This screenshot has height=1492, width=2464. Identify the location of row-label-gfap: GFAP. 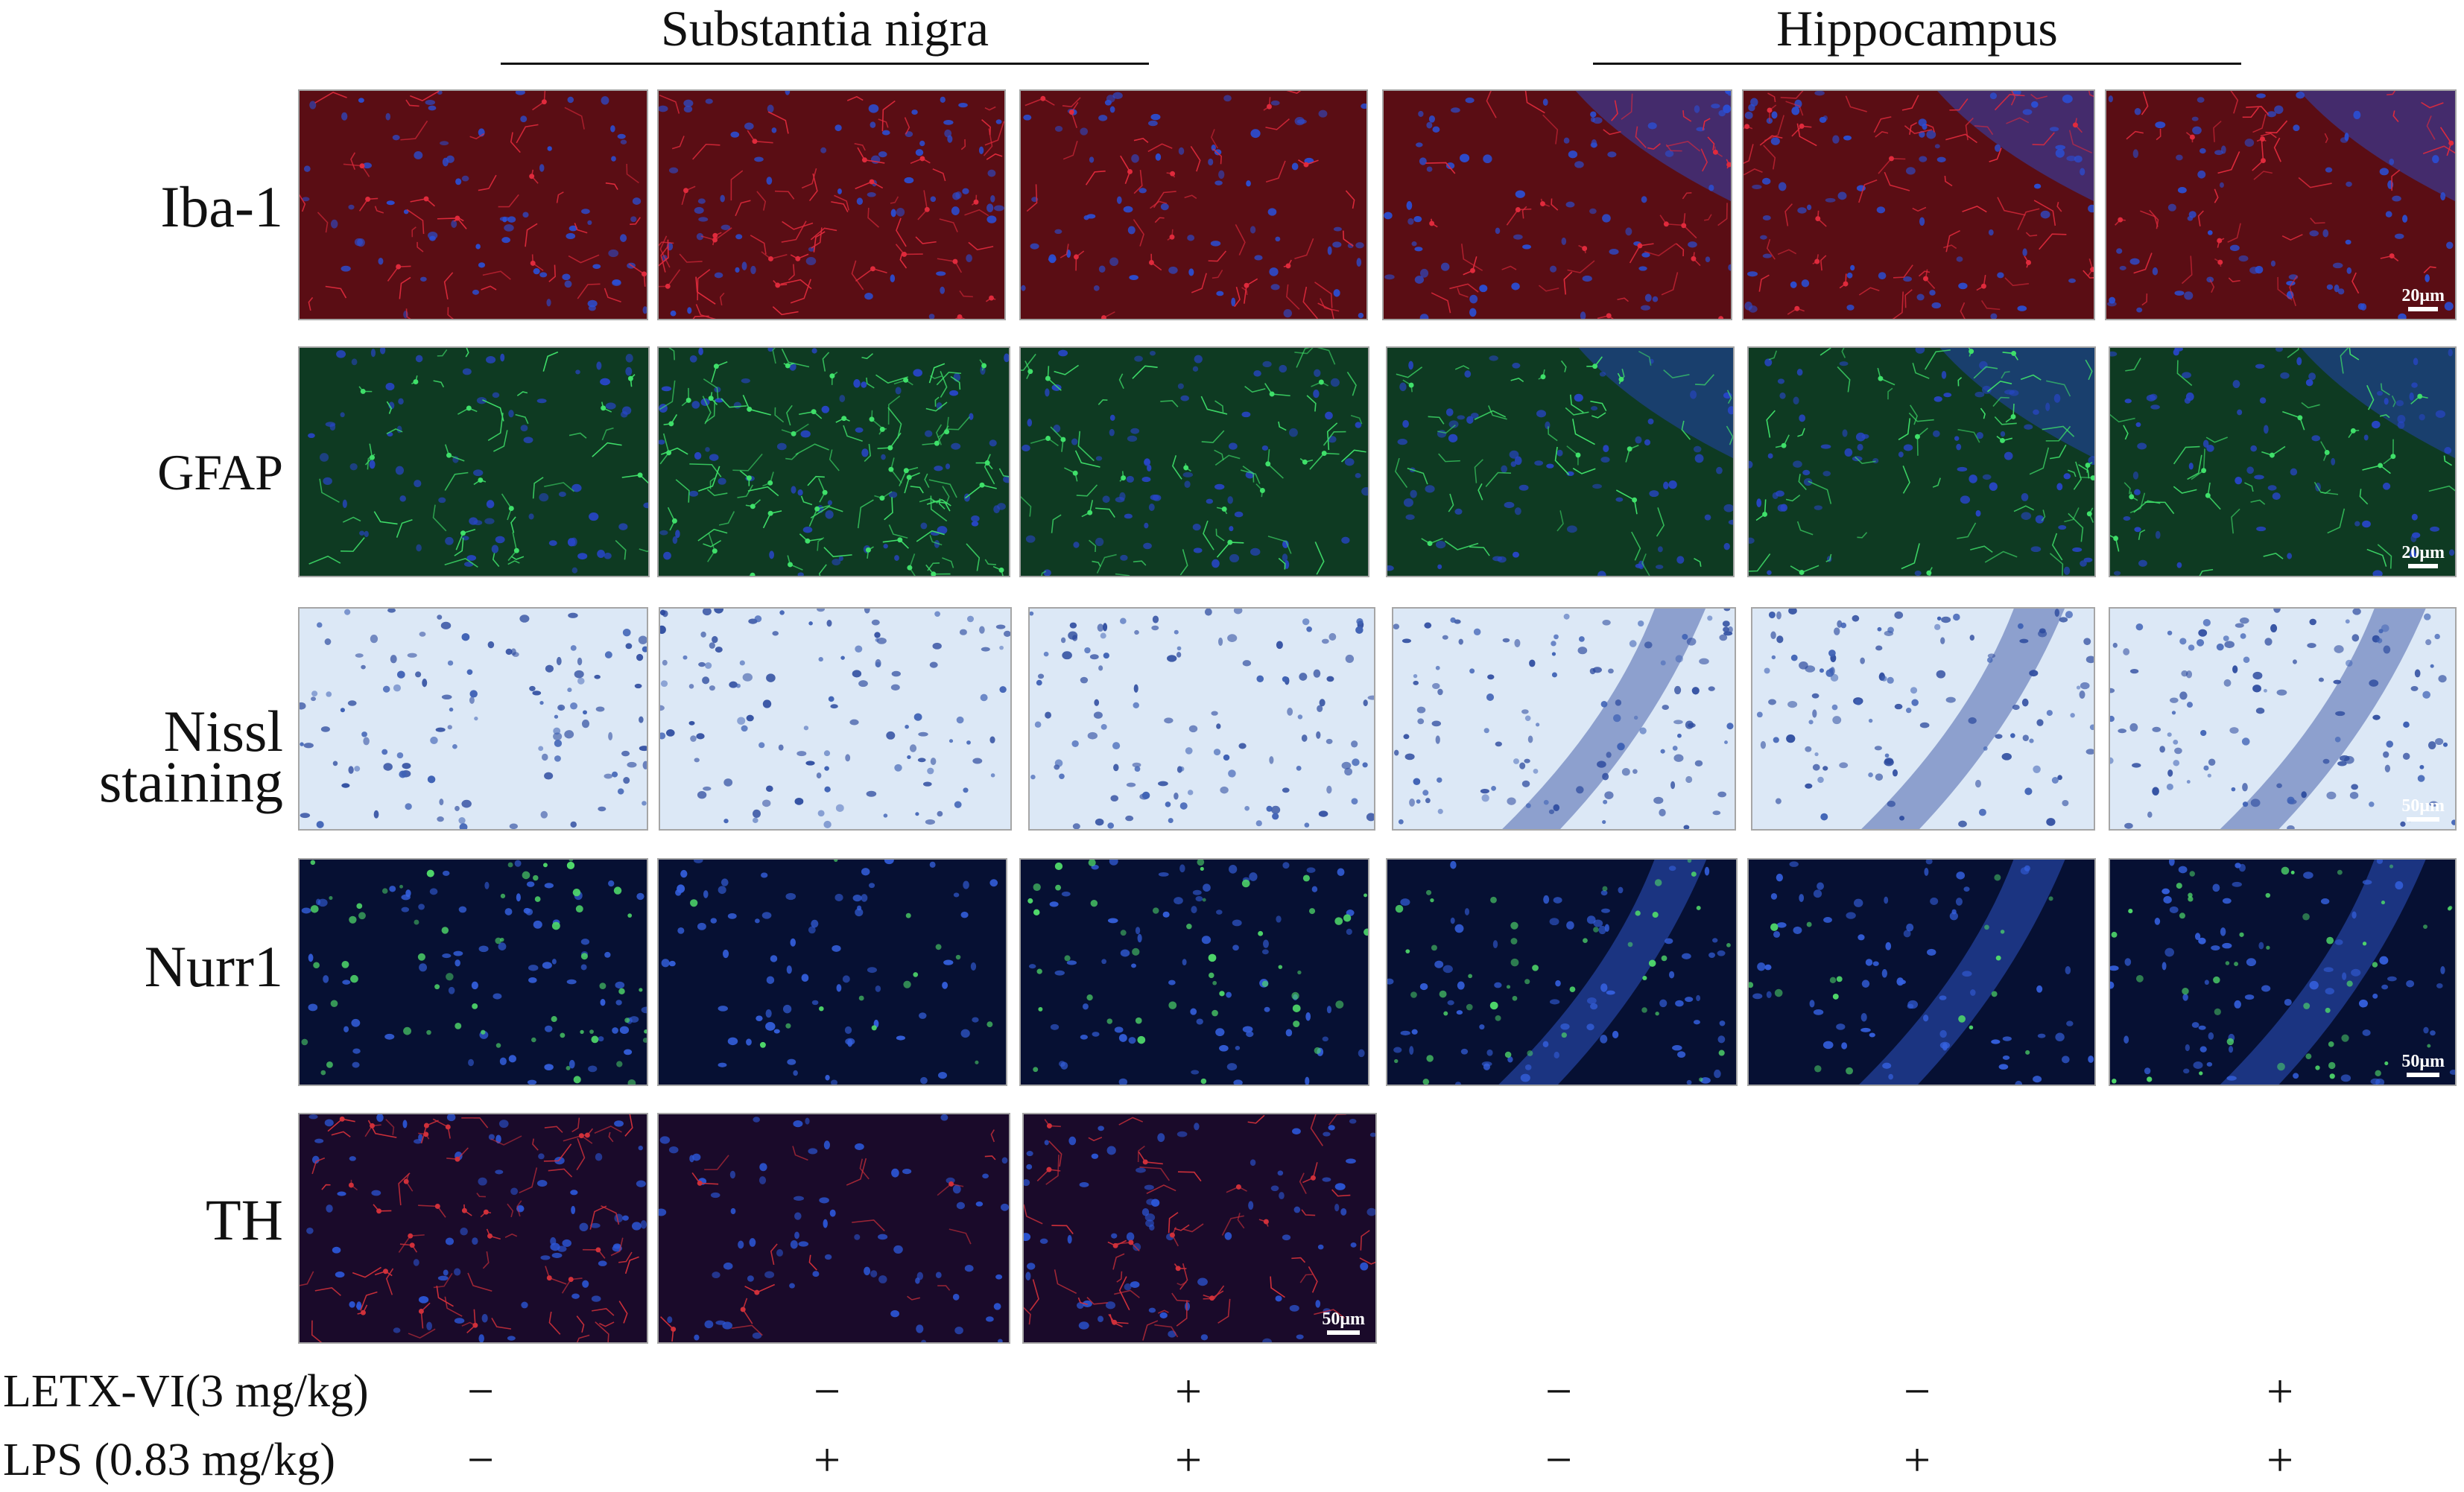
(220, 472).